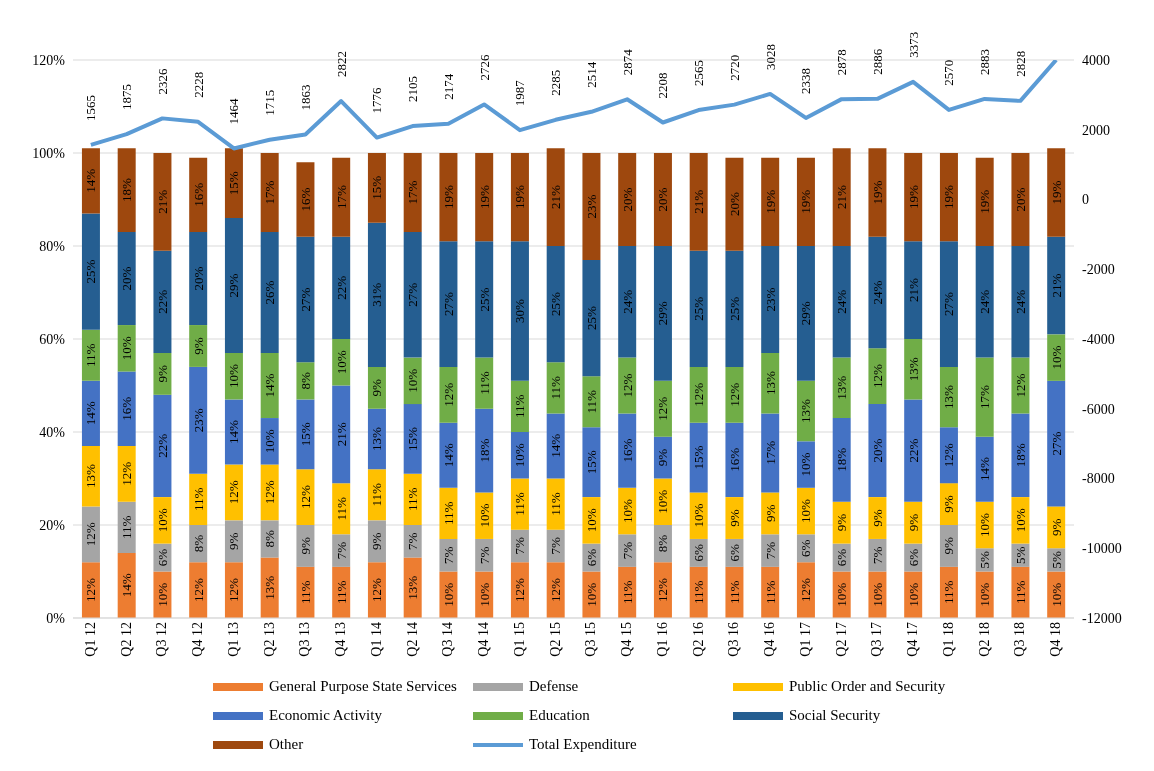  What do you see at coordinates (1102, 549) in the screenshot?
I see `y2-tick-label: -10000` at bounding box center [1102, 549].